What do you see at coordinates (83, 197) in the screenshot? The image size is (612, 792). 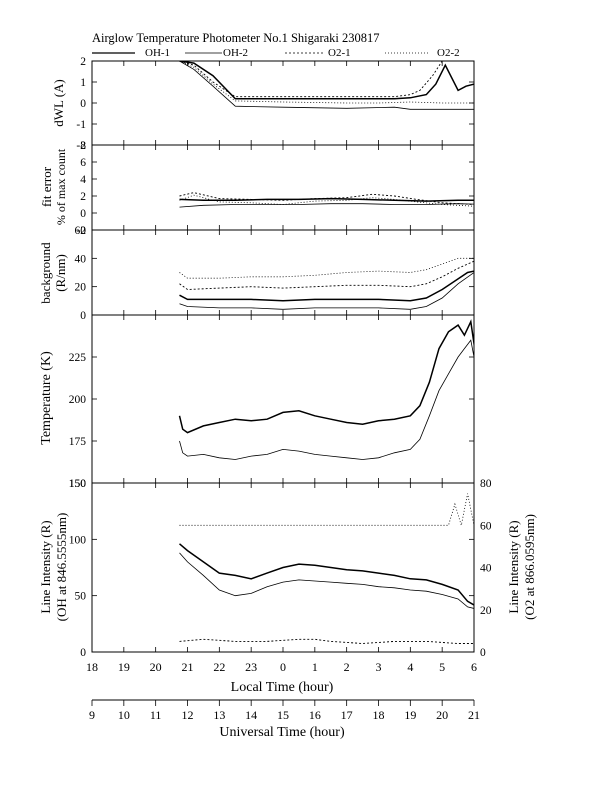 I see `fit-ytick-label: 2` at bounding box center [83, 197].